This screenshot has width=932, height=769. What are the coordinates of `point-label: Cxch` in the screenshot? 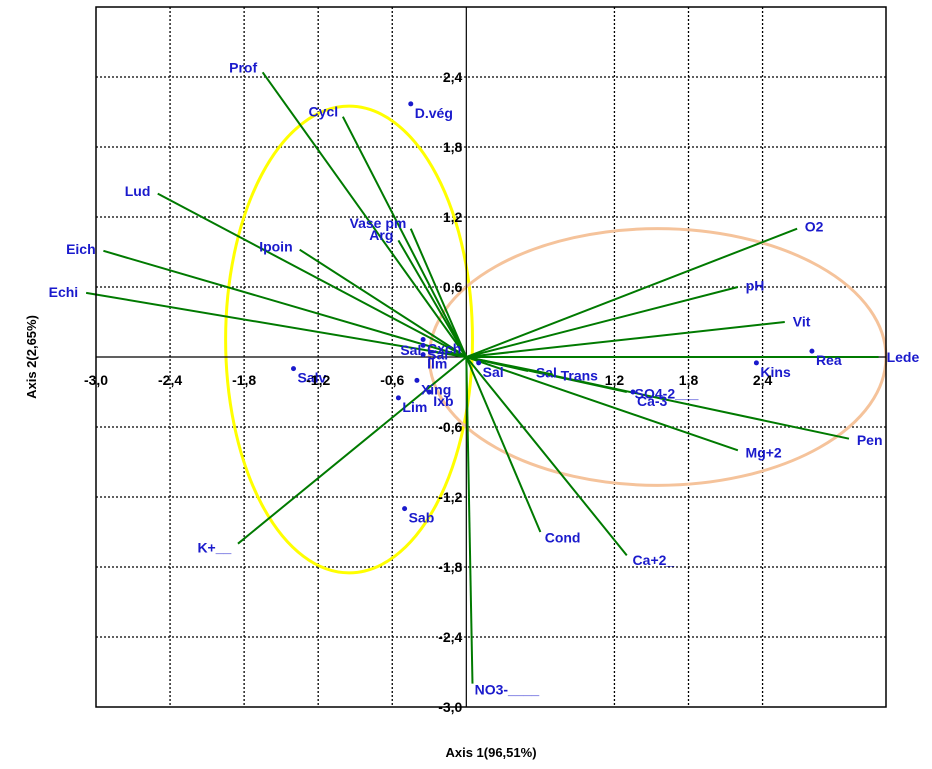 It's located at (444, 349).